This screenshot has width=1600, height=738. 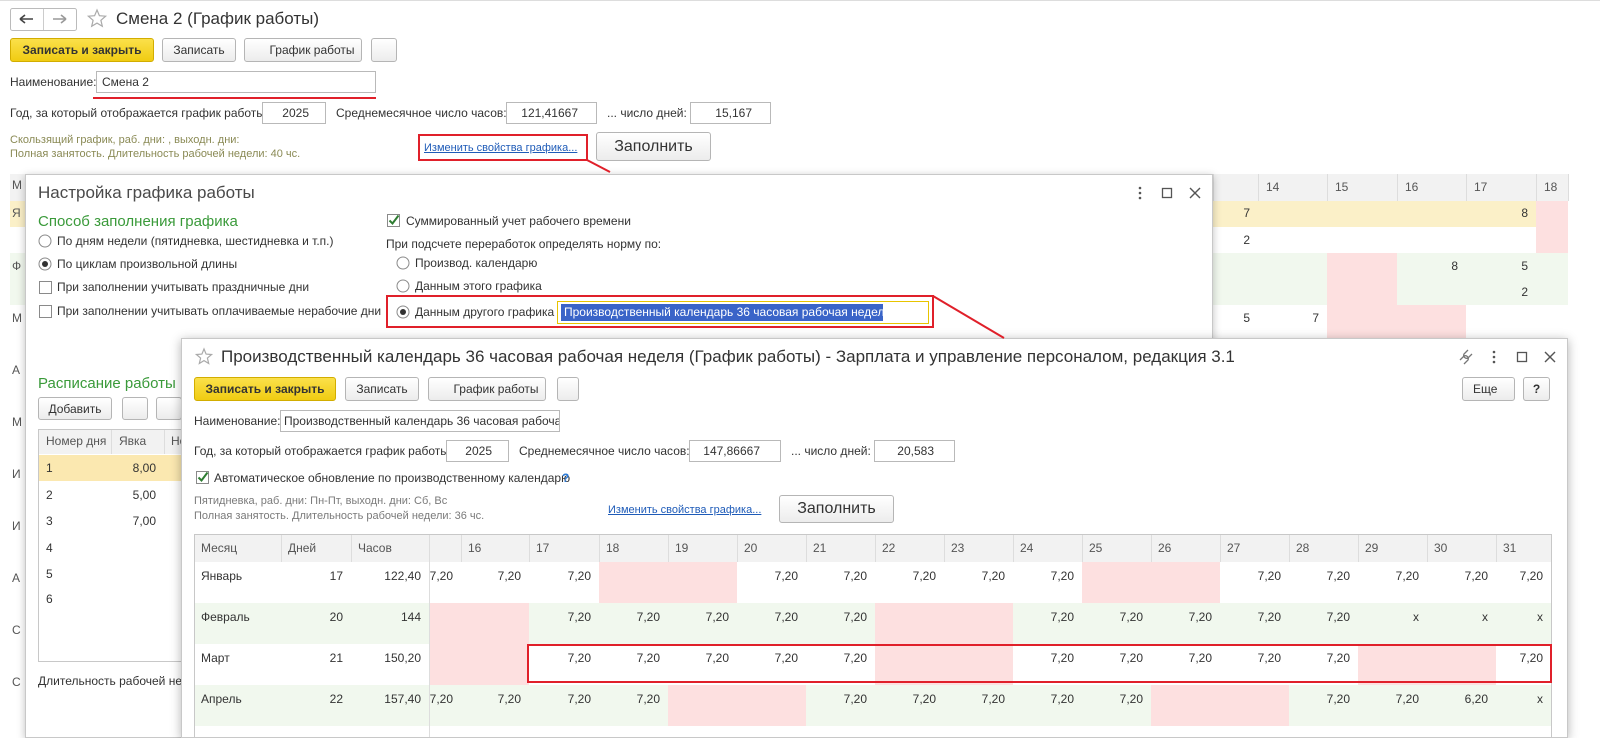 I want to click on column-header: 24, so click(x=1027, y=548).